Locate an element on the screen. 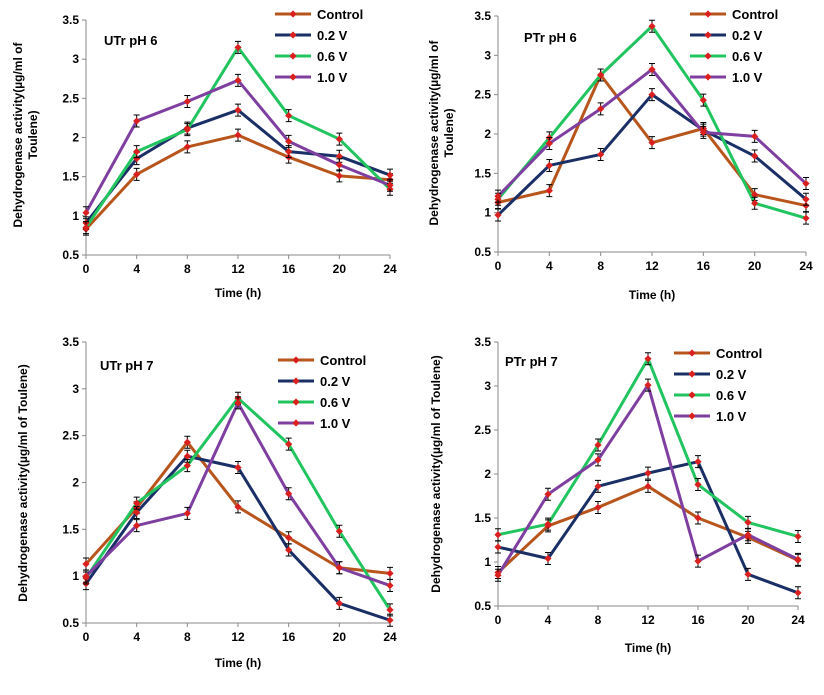 The width and height of the screenshot is (824, 695). y-tick-label: 3.5 is located at coordinates (70, 20).